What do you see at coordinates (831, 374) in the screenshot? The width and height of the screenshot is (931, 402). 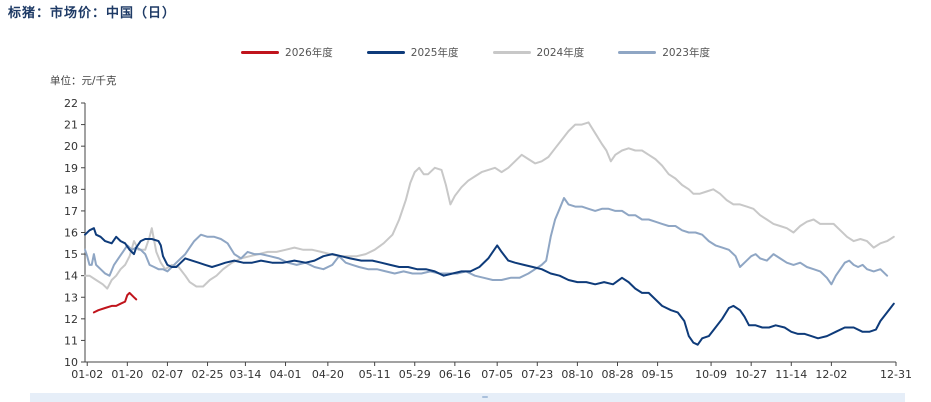 I see `x-tick-label: 12-02` at bounding box center [831, 374].